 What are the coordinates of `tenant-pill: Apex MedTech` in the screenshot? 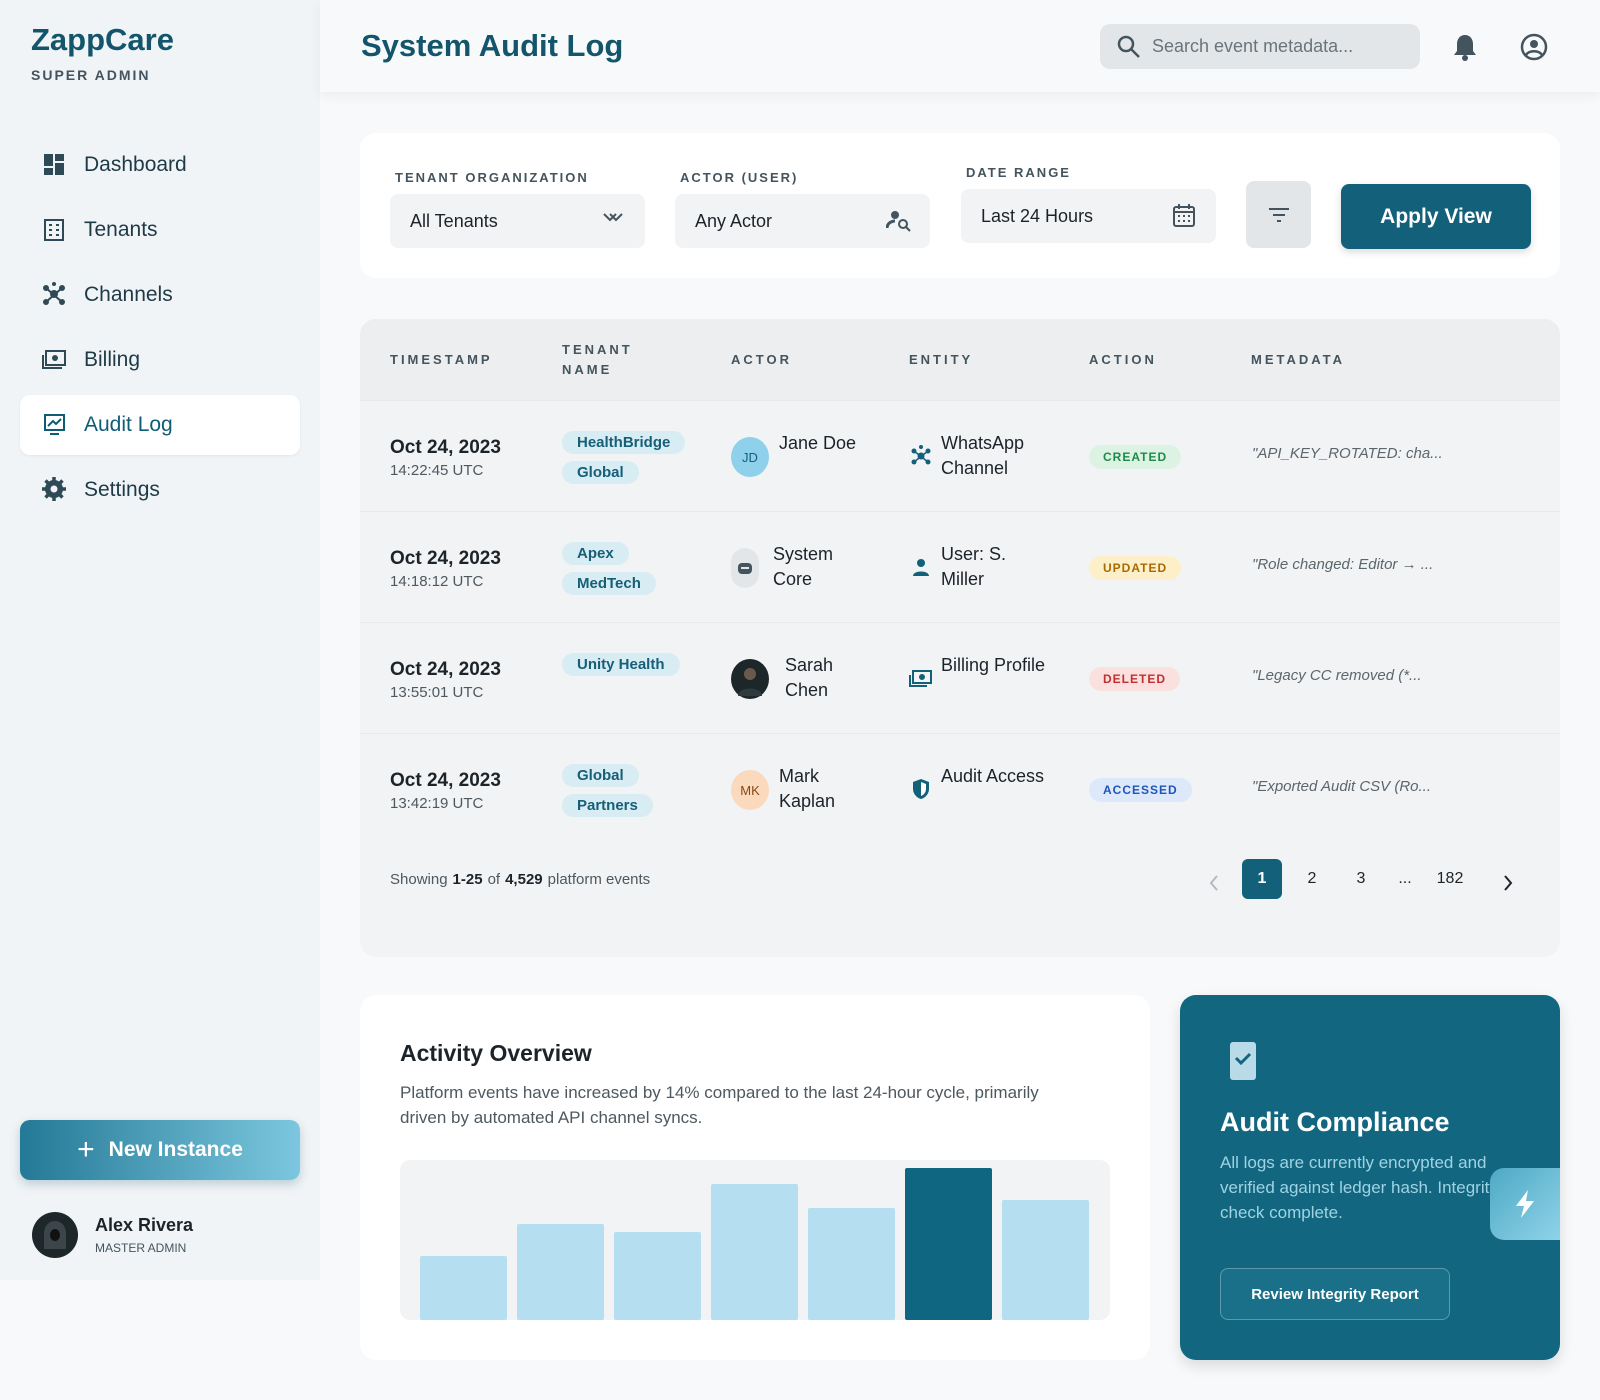 It's located at (622, 569).